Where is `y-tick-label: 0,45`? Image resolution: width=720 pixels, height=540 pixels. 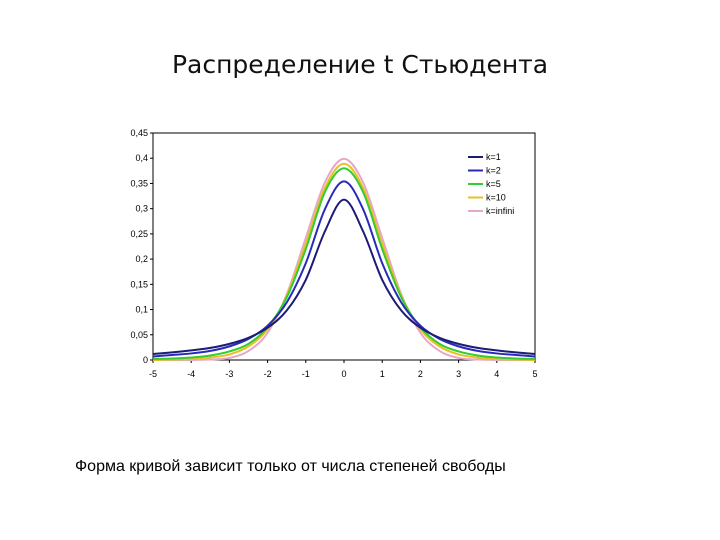
y-tick-label: 0,45 is located at coordinates (139, 133).